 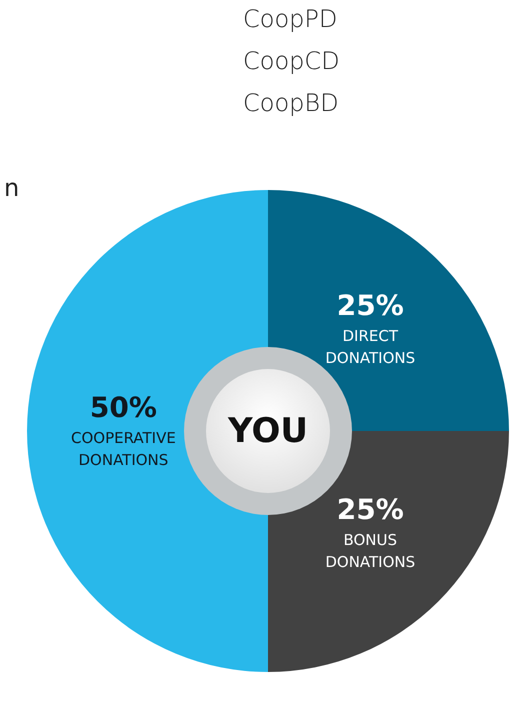 I want to click on text: n, so click(x=12, y=188).